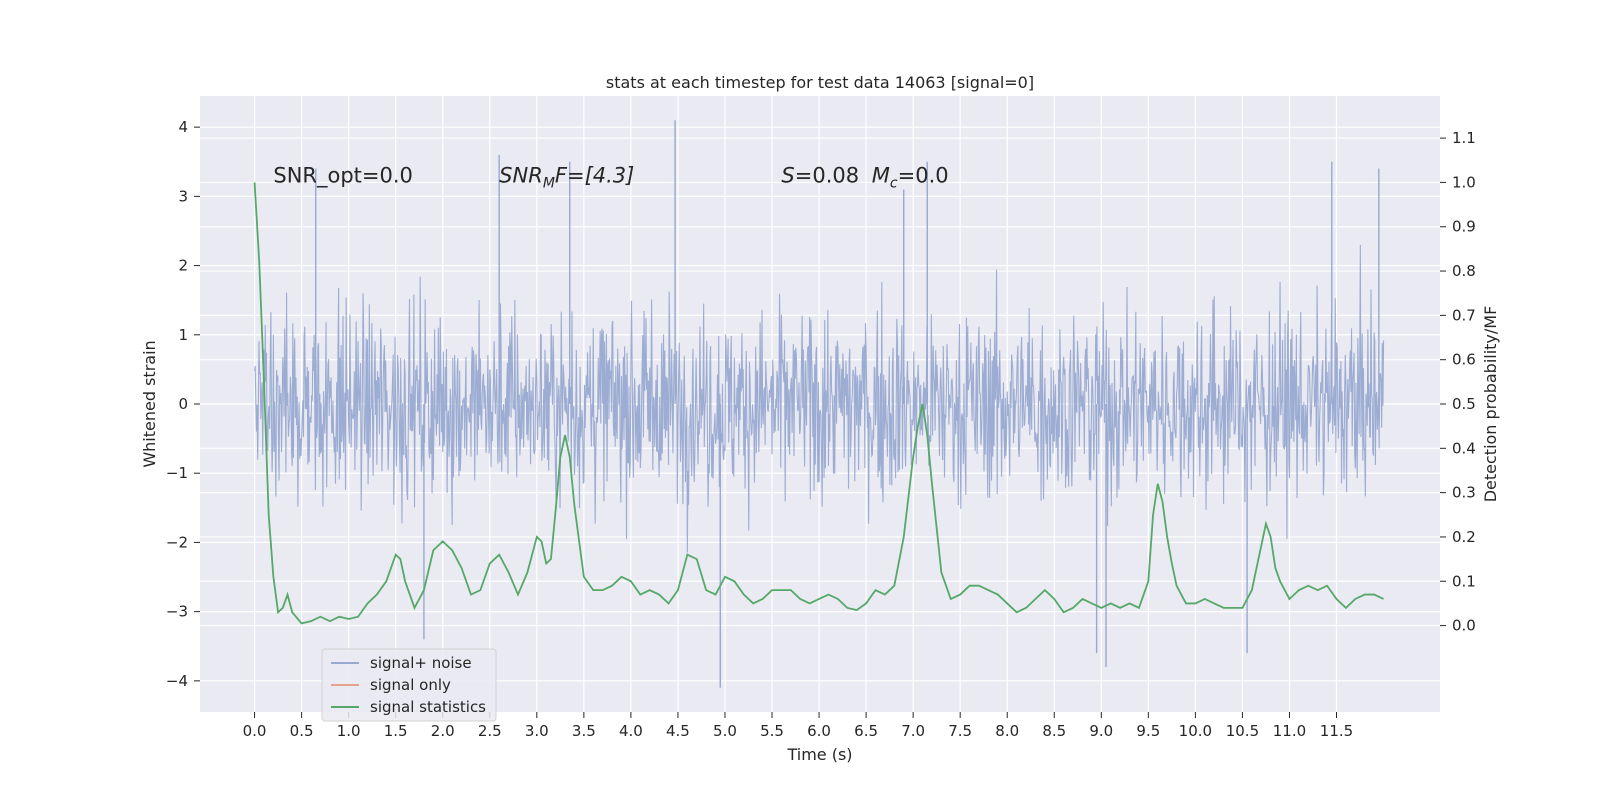 This screenshot has width=1600, height=800. I want to click on x-tick-label-16: 8.0, so click(1007, 731).